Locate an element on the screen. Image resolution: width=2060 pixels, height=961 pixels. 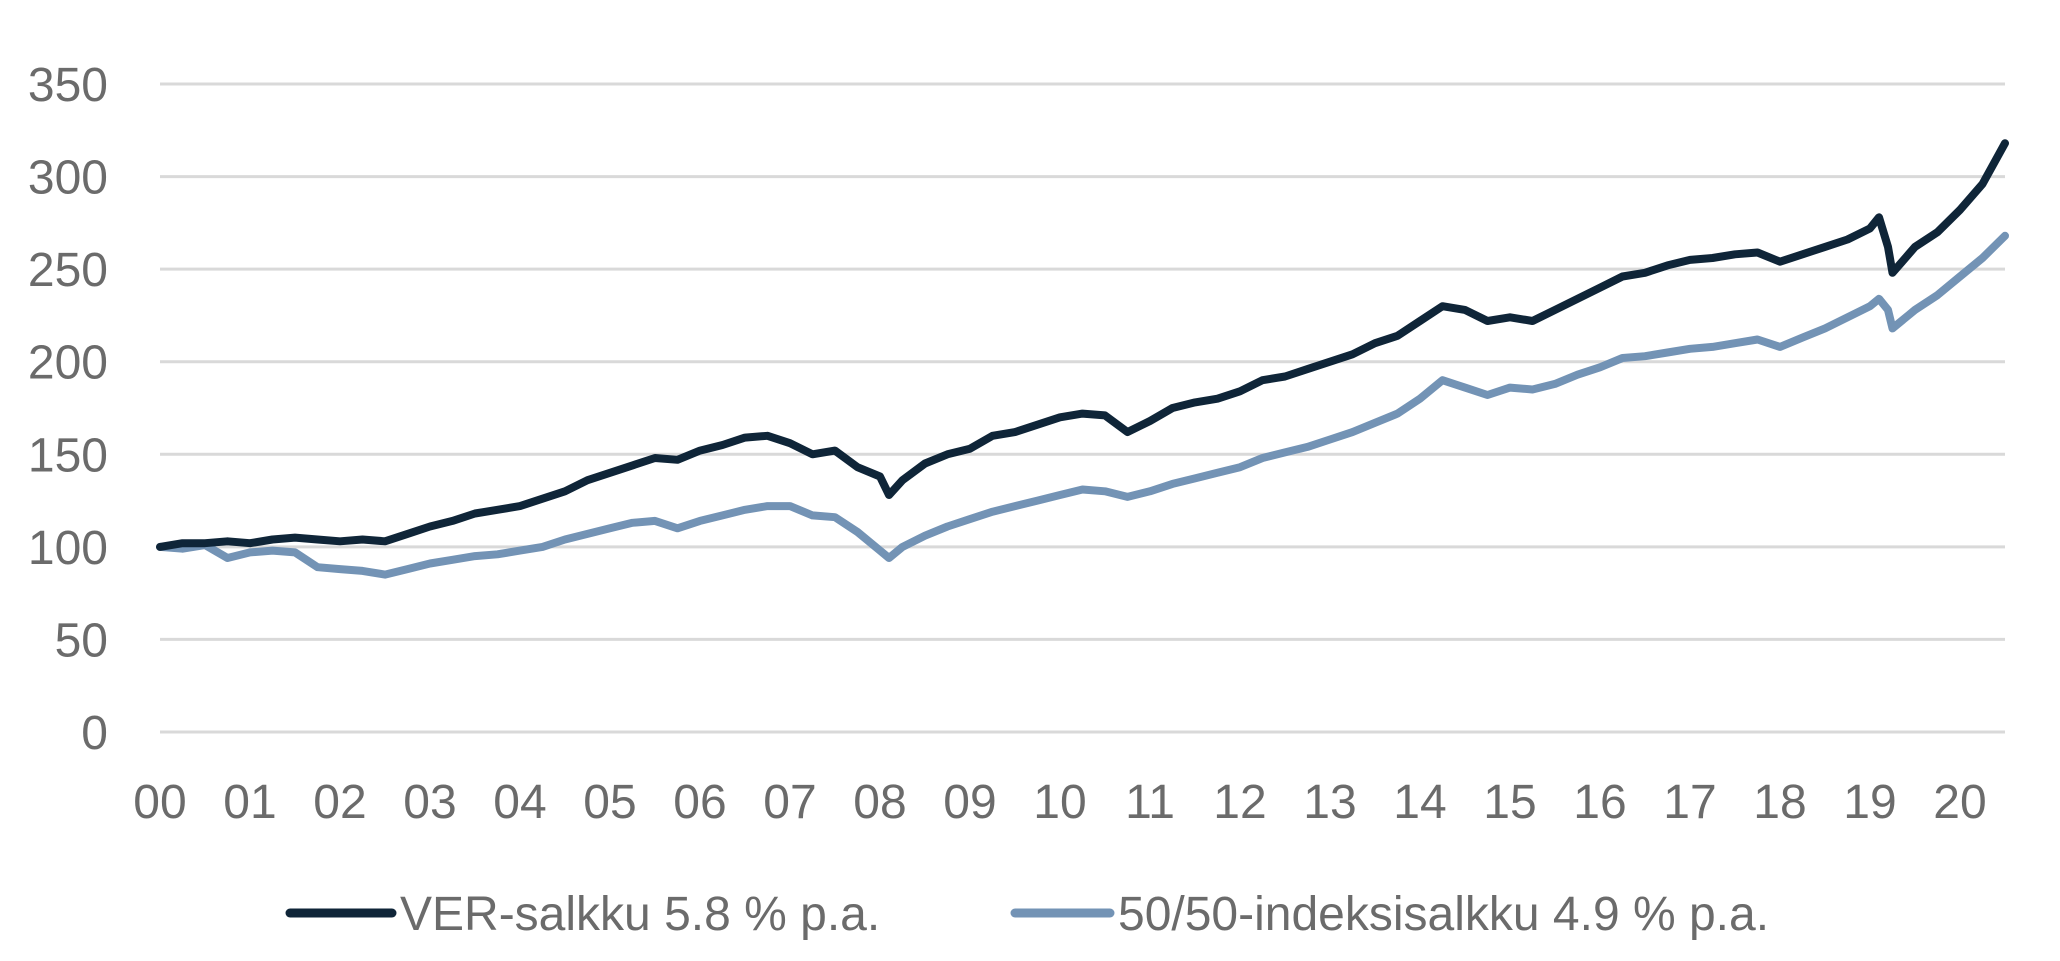
x-tick-label-01: 01 is located at coordinates (249, 802).